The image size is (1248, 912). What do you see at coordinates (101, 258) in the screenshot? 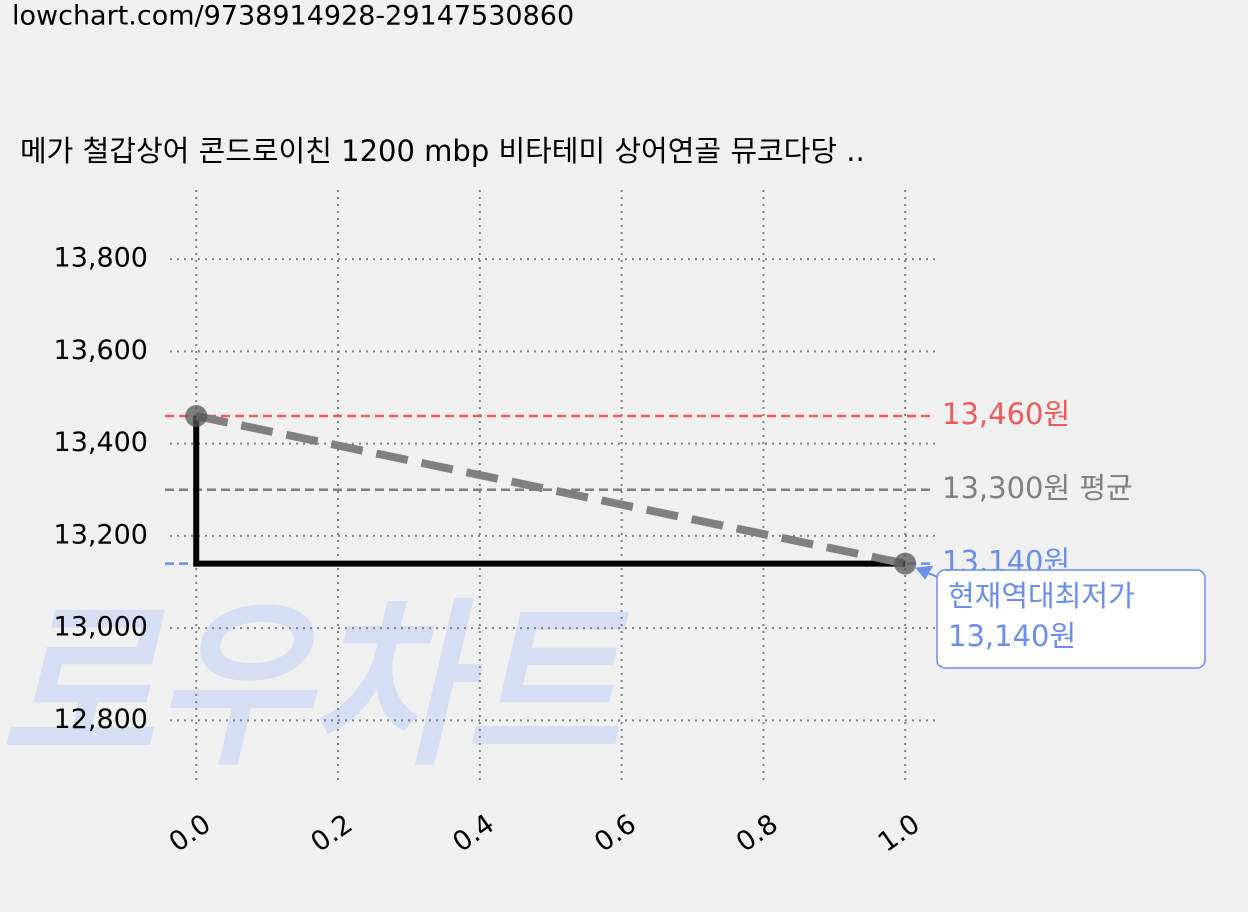
I see `y-tick-label: 13,800` at bounding box center [101, 258].